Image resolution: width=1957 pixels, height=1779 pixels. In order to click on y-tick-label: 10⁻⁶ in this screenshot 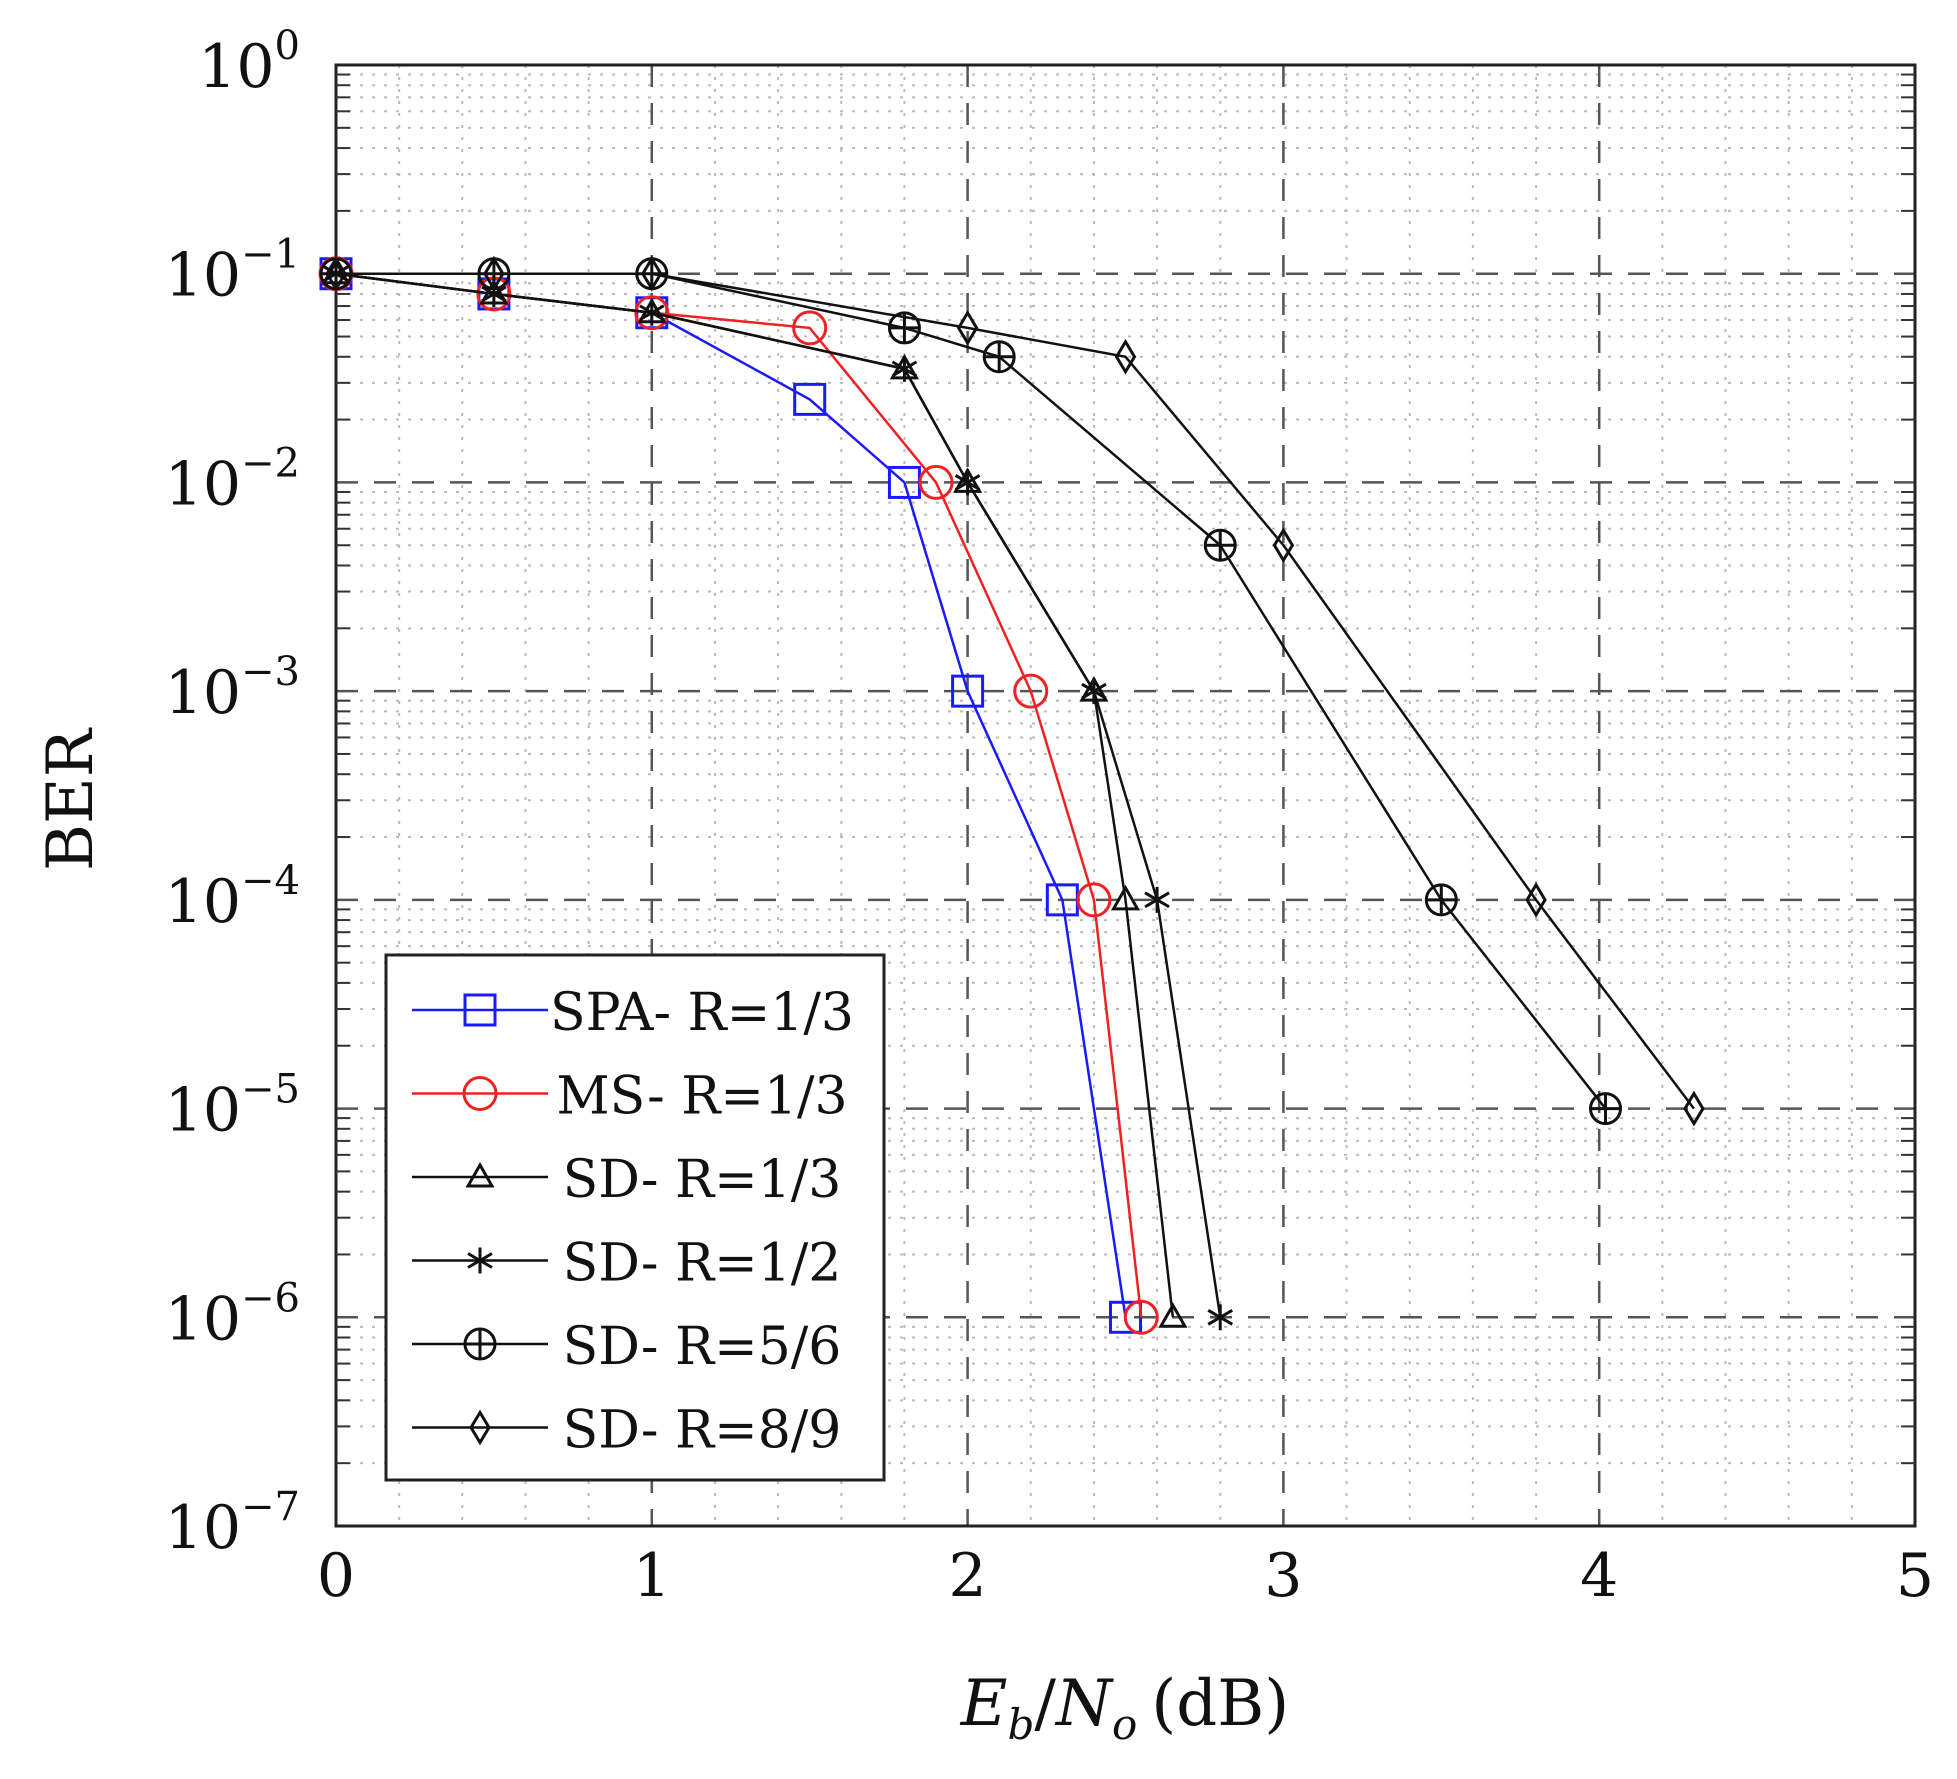, I will do `click(232, 1314)`.